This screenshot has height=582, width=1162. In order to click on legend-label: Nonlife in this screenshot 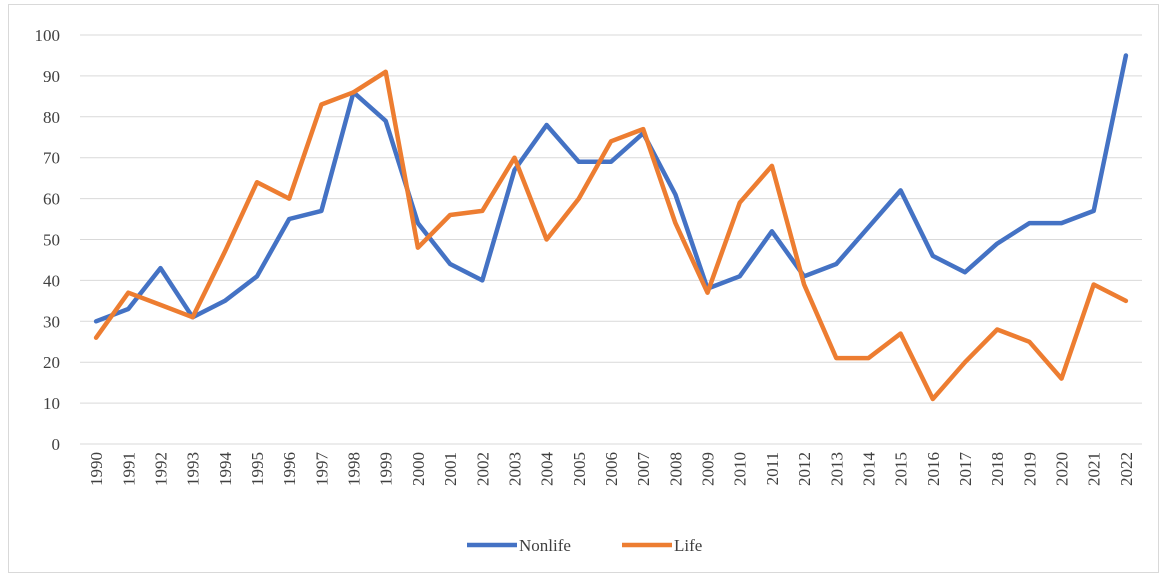, I will do `click(545, 545)`.